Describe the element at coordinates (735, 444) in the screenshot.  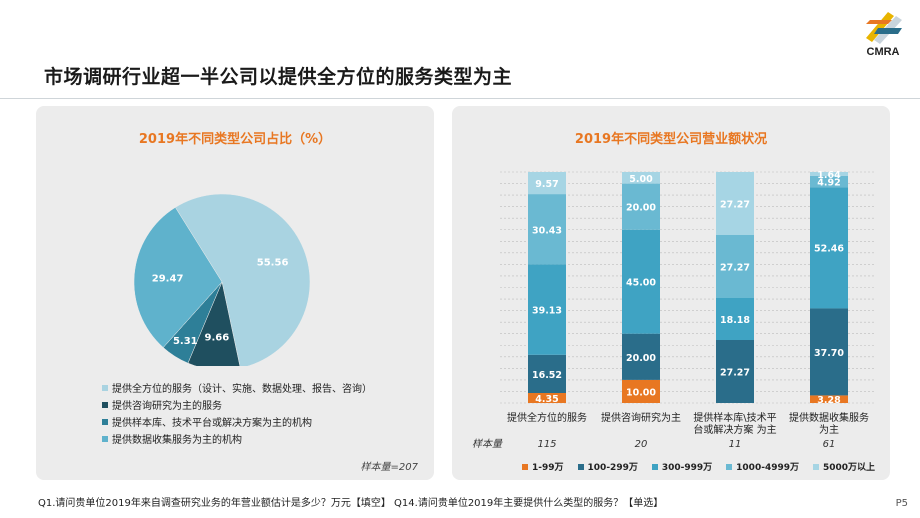
I see `sample-size-value: 11` at that location.